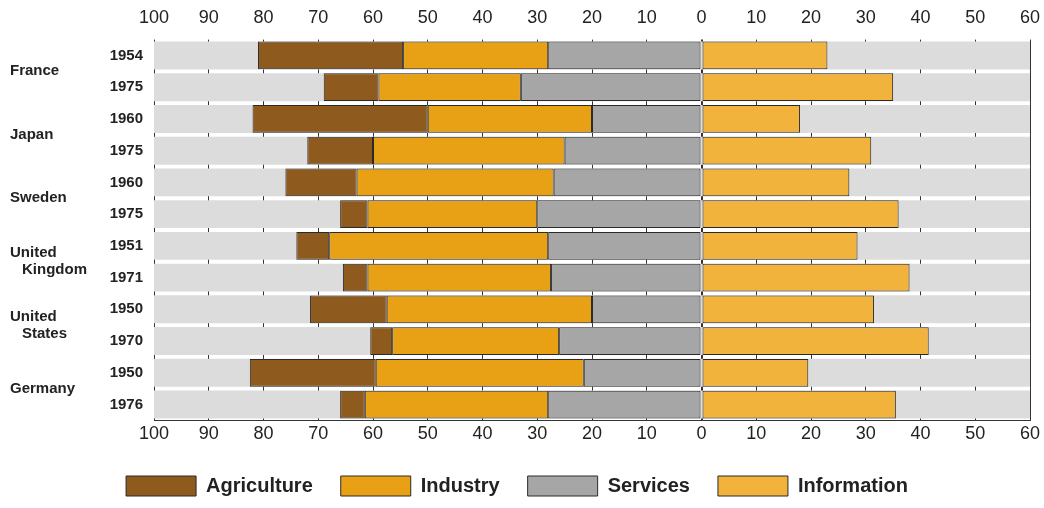 Image resolution: width=1044 pixels, height=508 pixels. Describe the element at coordinates (208, 433) in the screenshot. I see `x-tick-label: 90` at that location.